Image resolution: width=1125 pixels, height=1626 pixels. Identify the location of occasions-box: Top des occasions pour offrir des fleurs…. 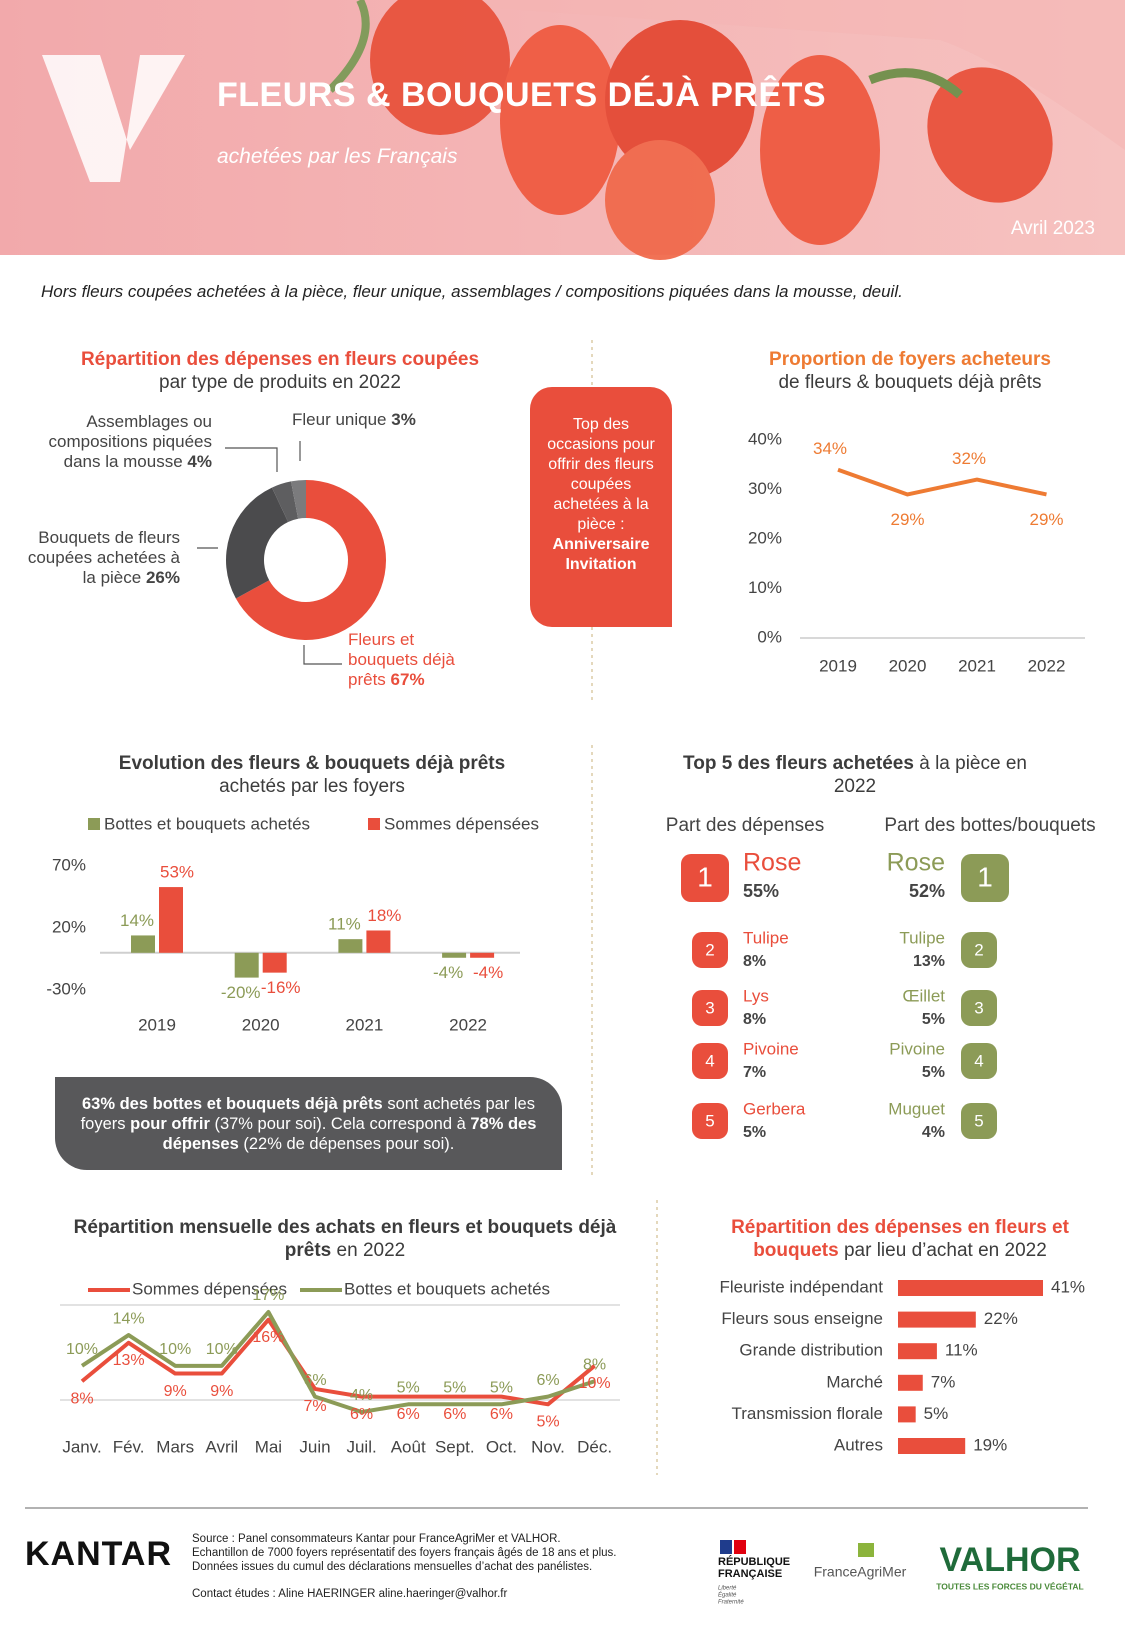
(601, 507).